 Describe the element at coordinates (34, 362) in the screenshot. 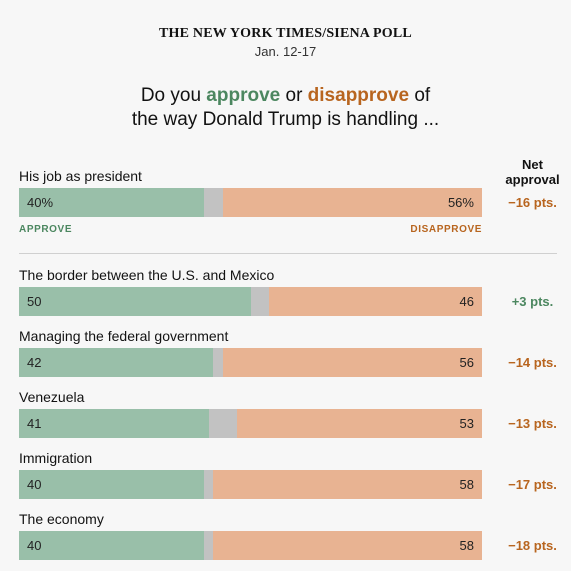

I see `approve-value-label: 42` at that location.